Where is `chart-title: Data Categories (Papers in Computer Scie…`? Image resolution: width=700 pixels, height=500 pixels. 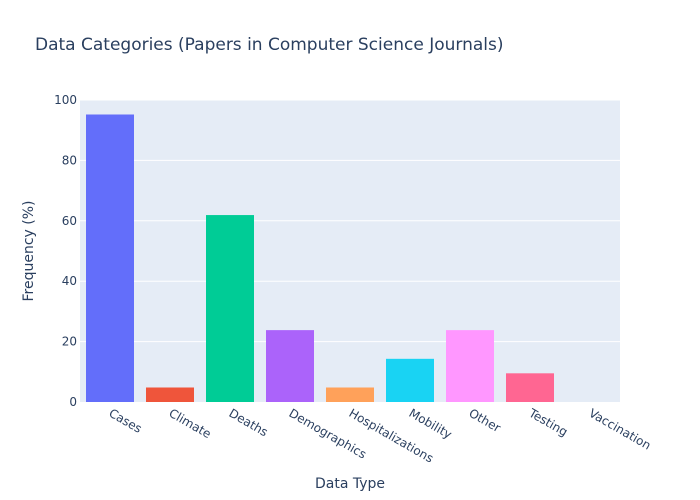
chart-title: Data Categories (Papers in Computer Scie… is located at coordinates (269, 45).